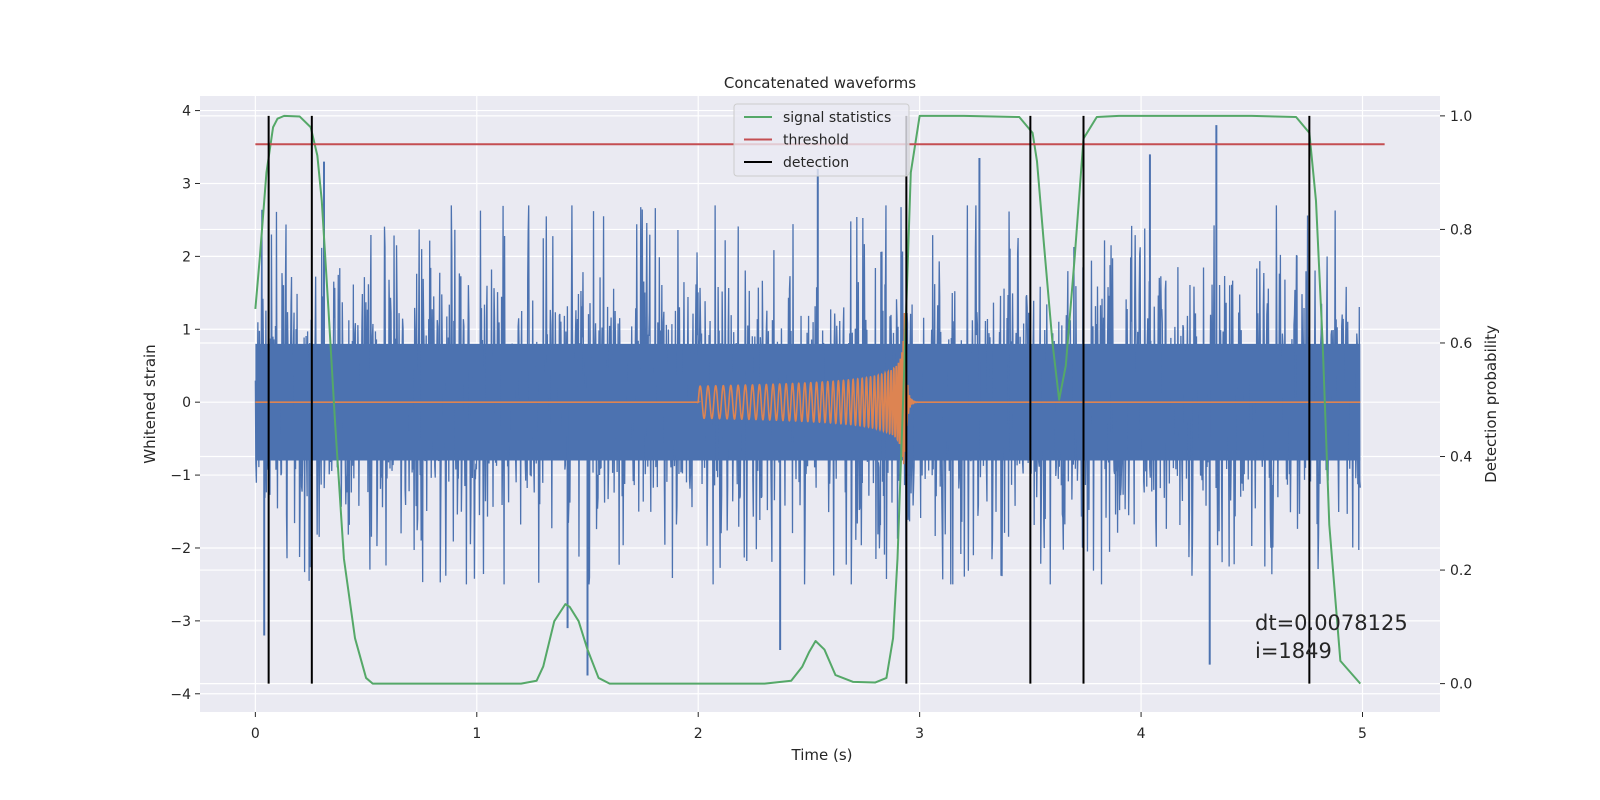 This screenshot has width=1600, height=800. I want to click on annotation-line-1: dt=0.0078125, so click(1331, 623).